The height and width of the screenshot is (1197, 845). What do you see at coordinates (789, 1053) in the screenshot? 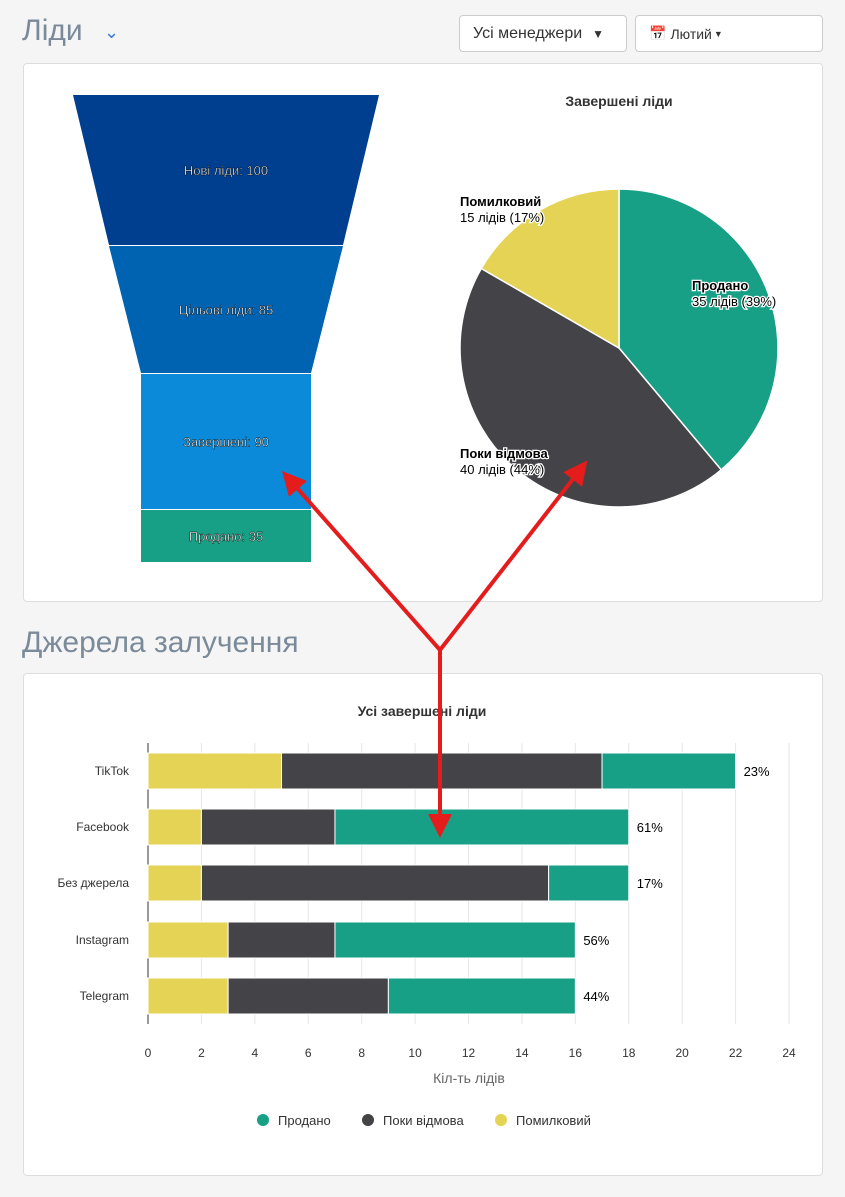
I see `x-tick-label: 24` at bounding box center [789, 1053].